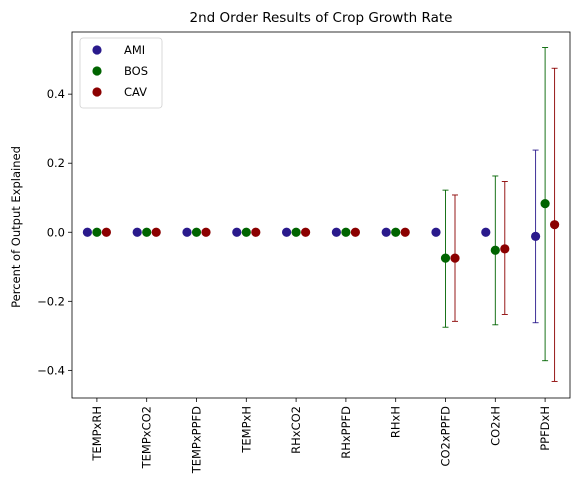  Describe the element at coordinates (56, 163) in the screenshot. I see `y-tick-label: 0.2` at that location.